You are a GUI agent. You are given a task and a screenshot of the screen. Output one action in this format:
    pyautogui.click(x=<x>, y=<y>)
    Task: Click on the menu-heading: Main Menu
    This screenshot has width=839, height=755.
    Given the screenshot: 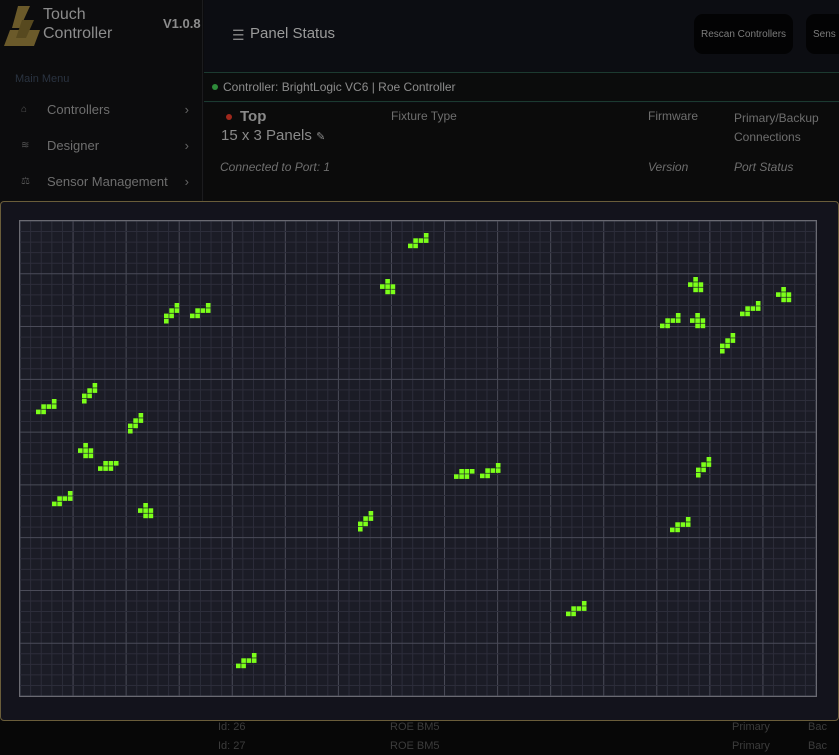 What is the action you would take?
    pyautogui.click(x=42, y=79)
    